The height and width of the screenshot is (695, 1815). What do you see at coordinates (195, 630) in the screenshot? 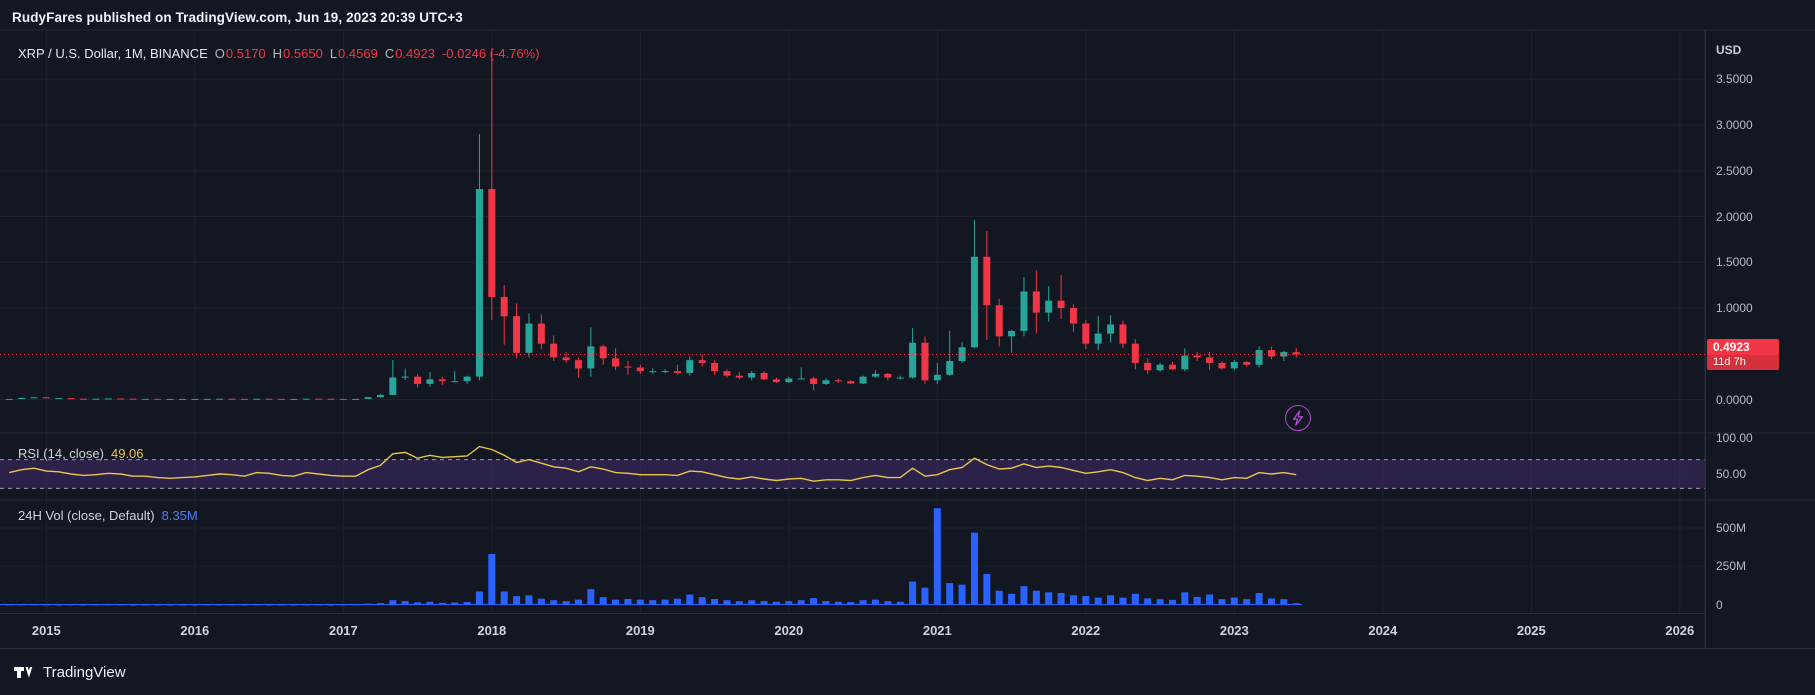
I see `time-axis-label: 2016` at bounding box center [195, 630].